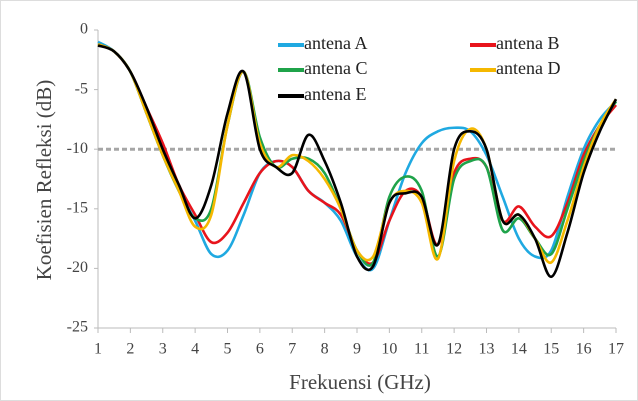 The height and width of the screenshot is (401, 638). What do you see at coordinates (357, 349) in the screenshot?
I see `x-tick-label: 9` at bounding box center [357, 349].